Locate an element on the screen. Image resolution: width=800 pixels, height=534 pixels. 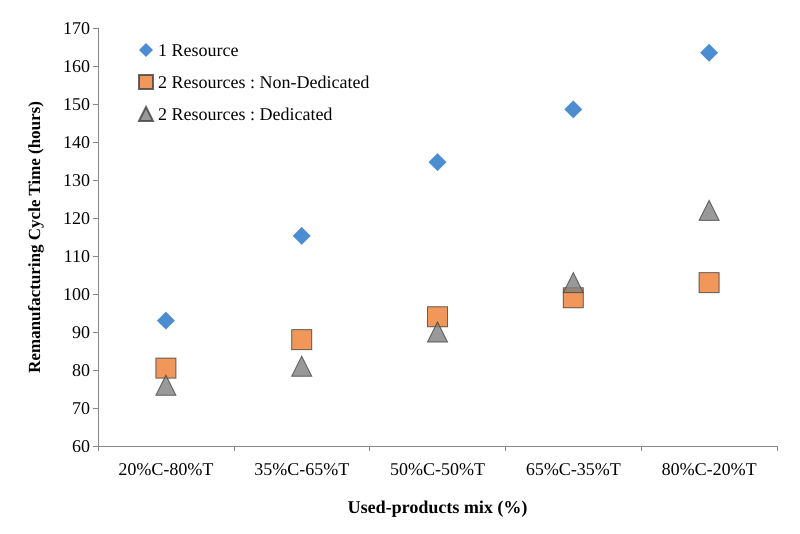
x-tick-label: 50%C-50%T is located at coordinates (437, 469).